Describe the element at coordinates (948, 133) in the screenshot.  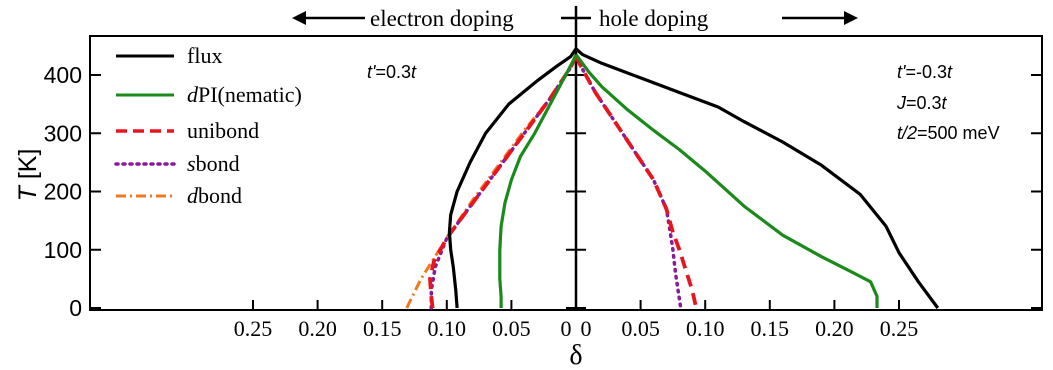
I see `annotation-right-energy: t/2=500 meV` at that location.